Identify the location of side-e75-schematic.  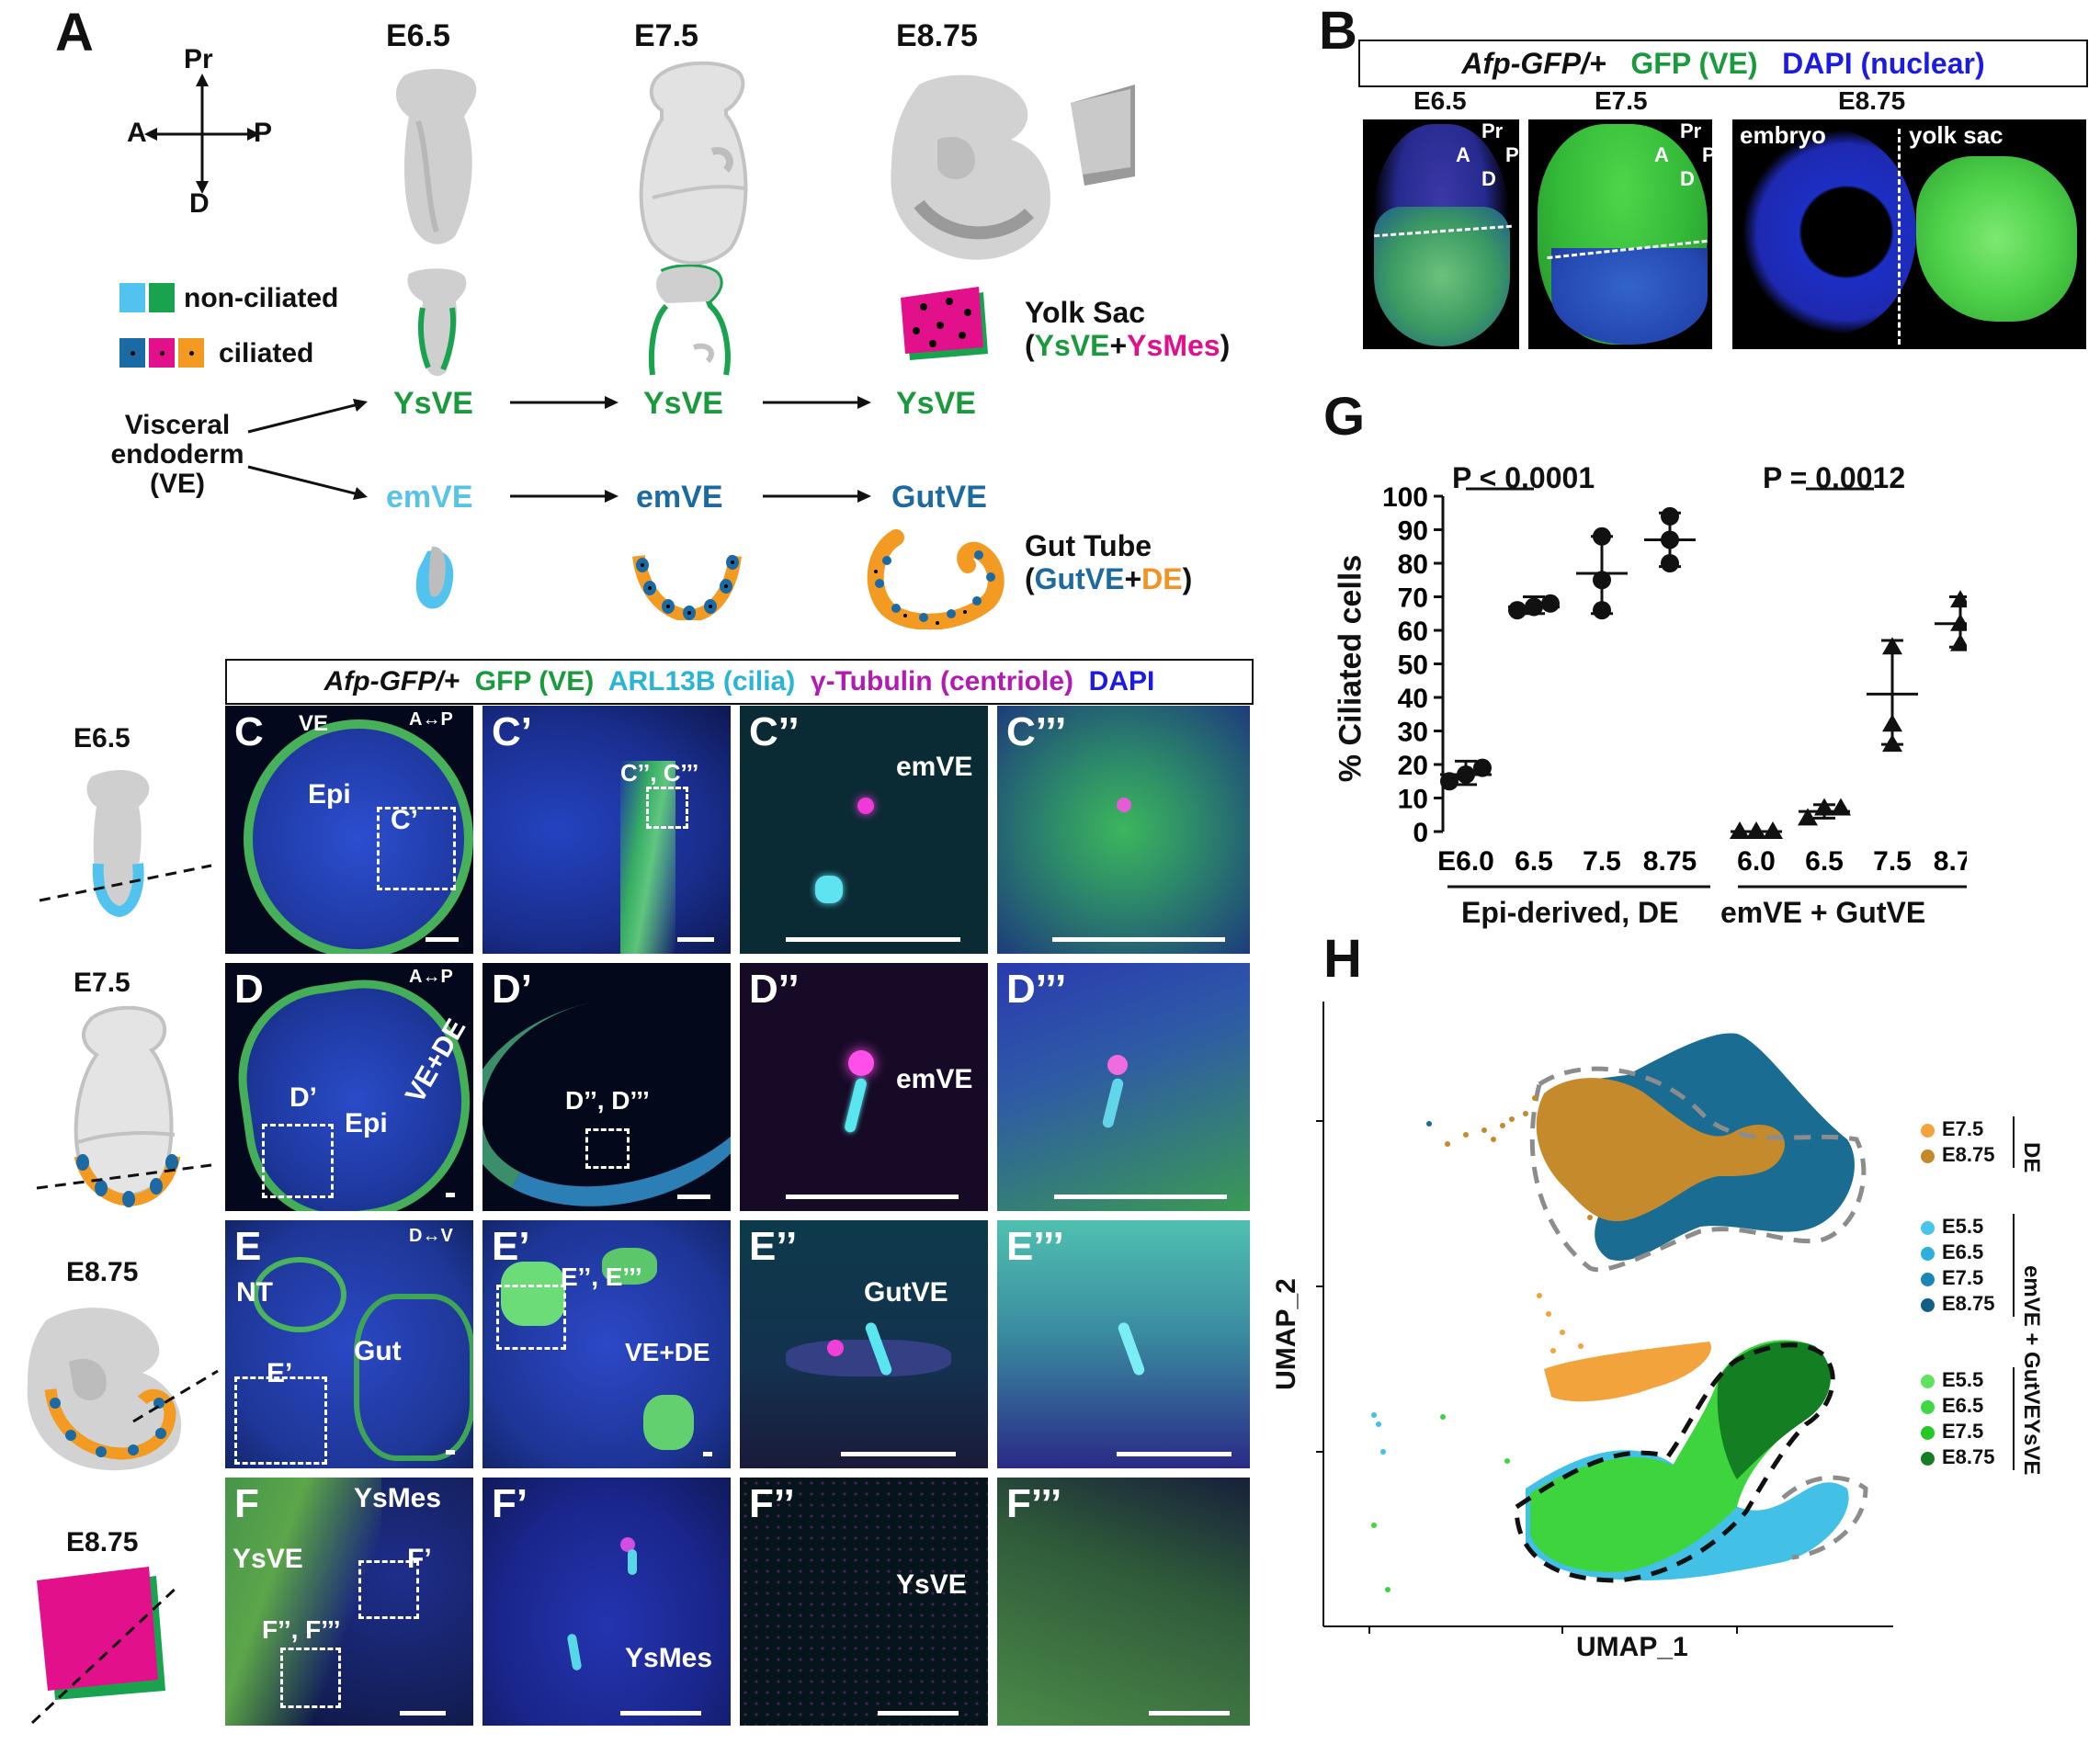
(124, 1106).